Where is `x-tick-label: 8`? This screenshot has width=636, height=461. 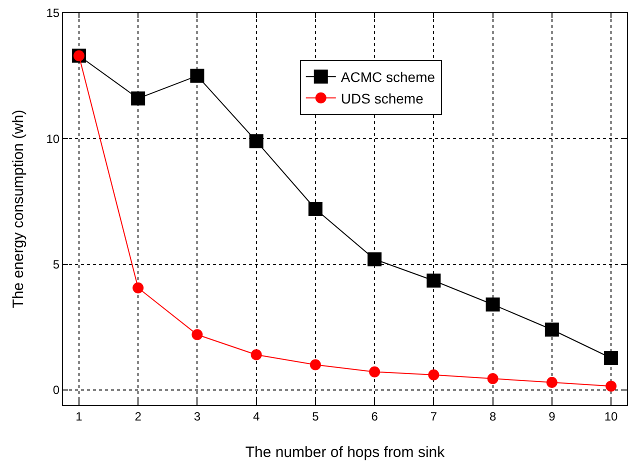
x-tick-label: 8 is located at coordinates (492, 416).